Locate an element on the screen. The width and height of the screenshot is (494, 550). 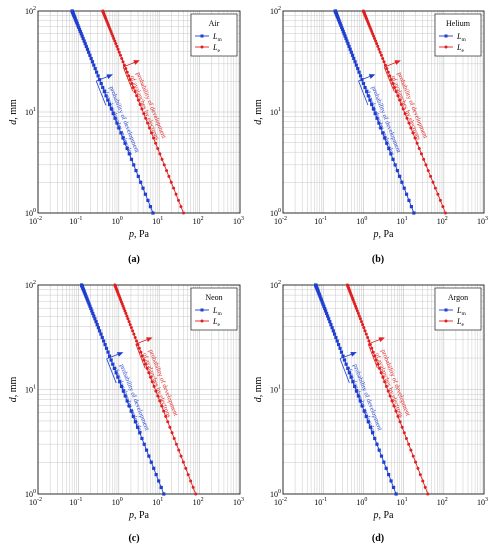
y-axis-label: d, mm is located at coordinates (258, 112).